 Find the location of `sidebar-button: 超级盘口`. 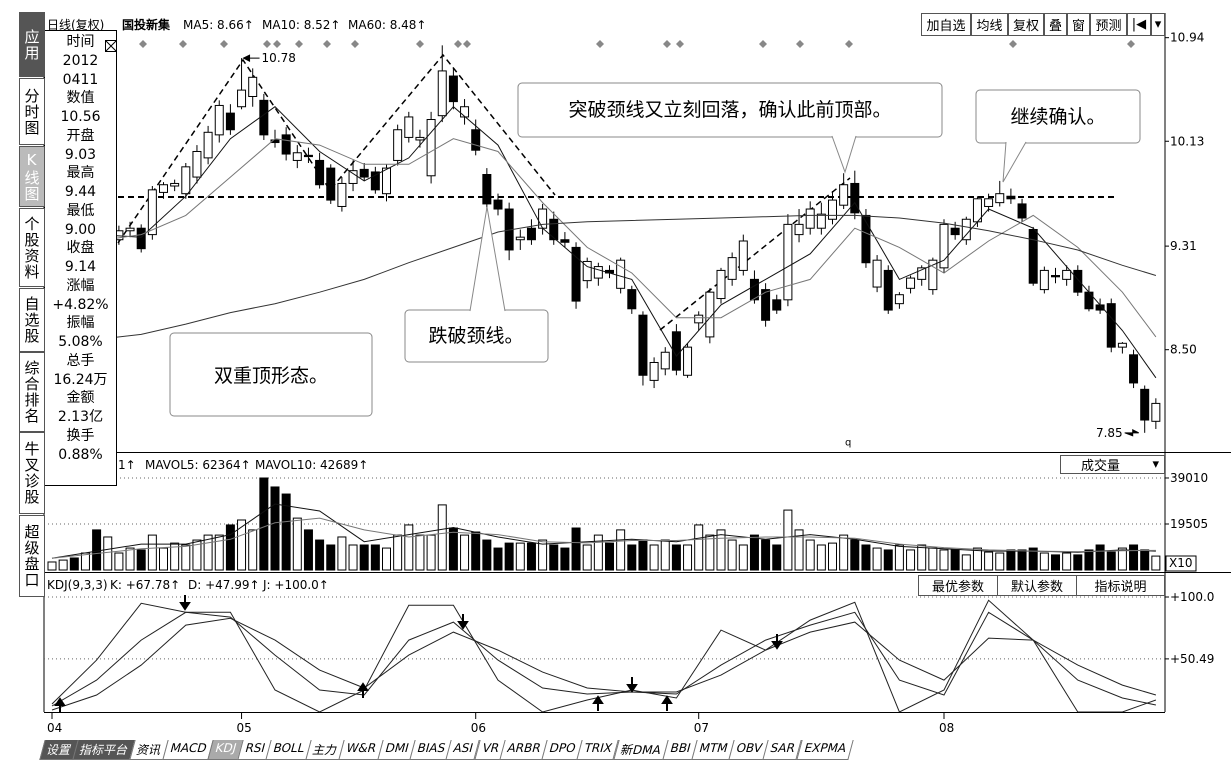

sidebar-button: 超级盘口 is located at coordinates (32, 556).